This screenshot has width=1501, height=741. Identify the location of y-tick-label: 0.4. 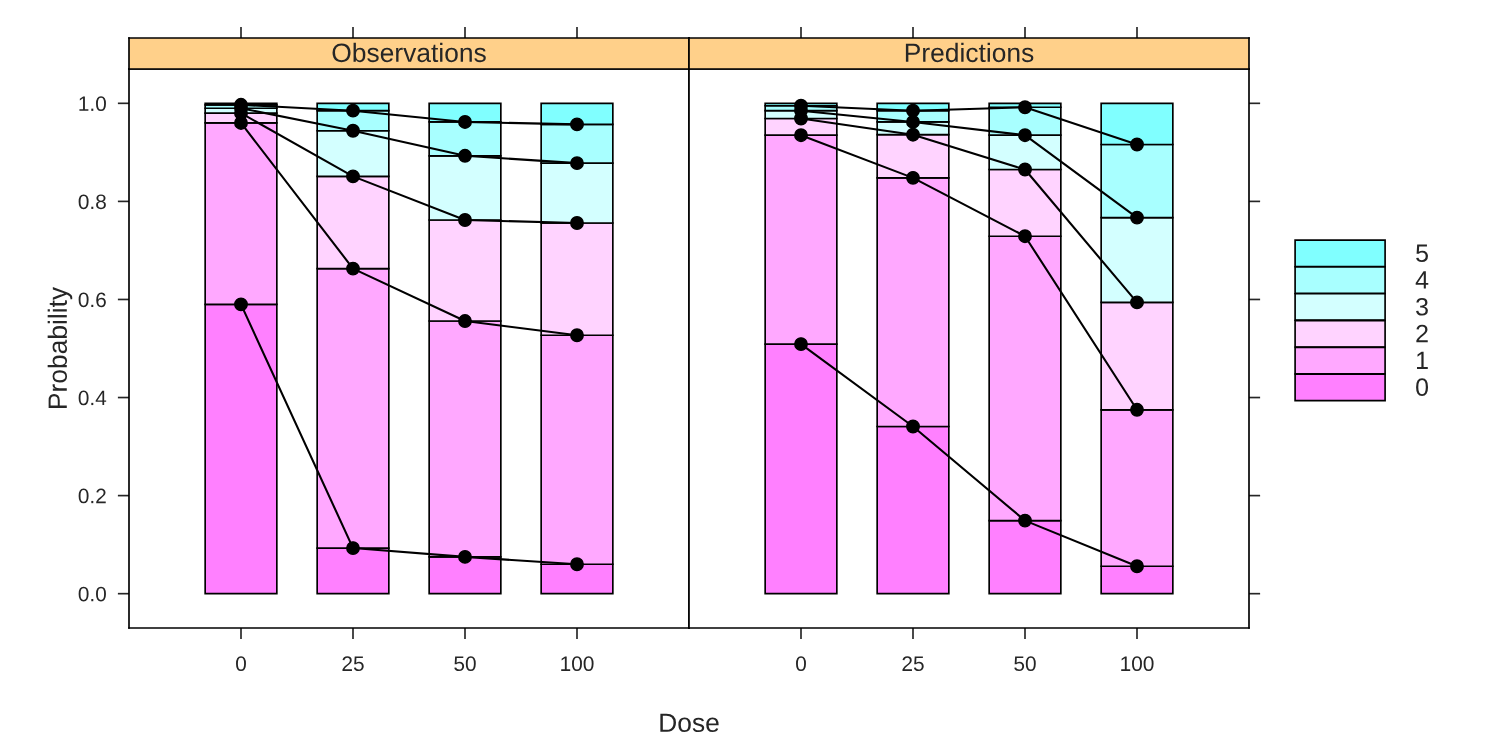
(92, 398).